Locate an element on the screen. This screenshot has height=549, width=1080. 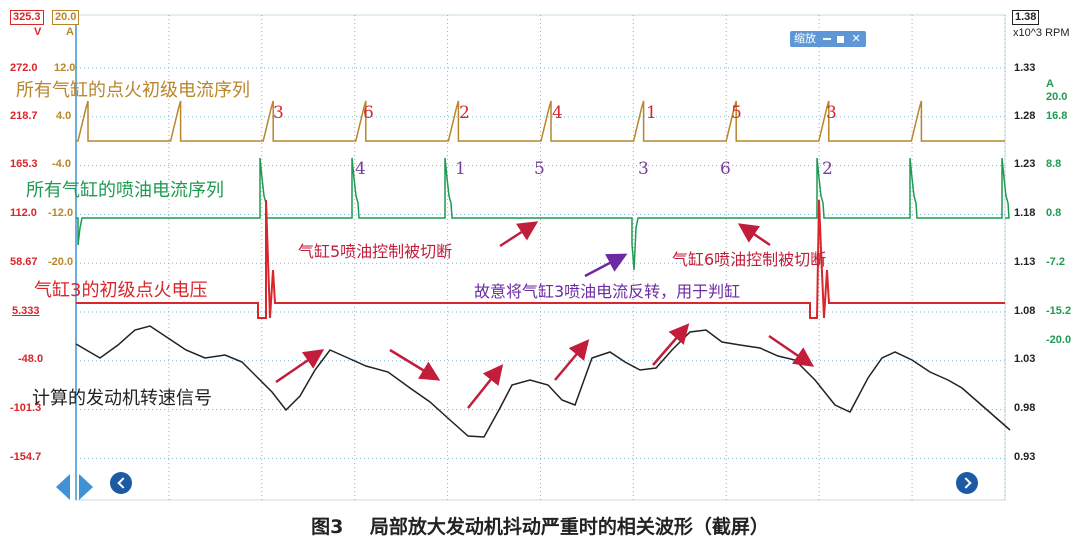
figure-number: 图3 is located at coordinates (327, 527).